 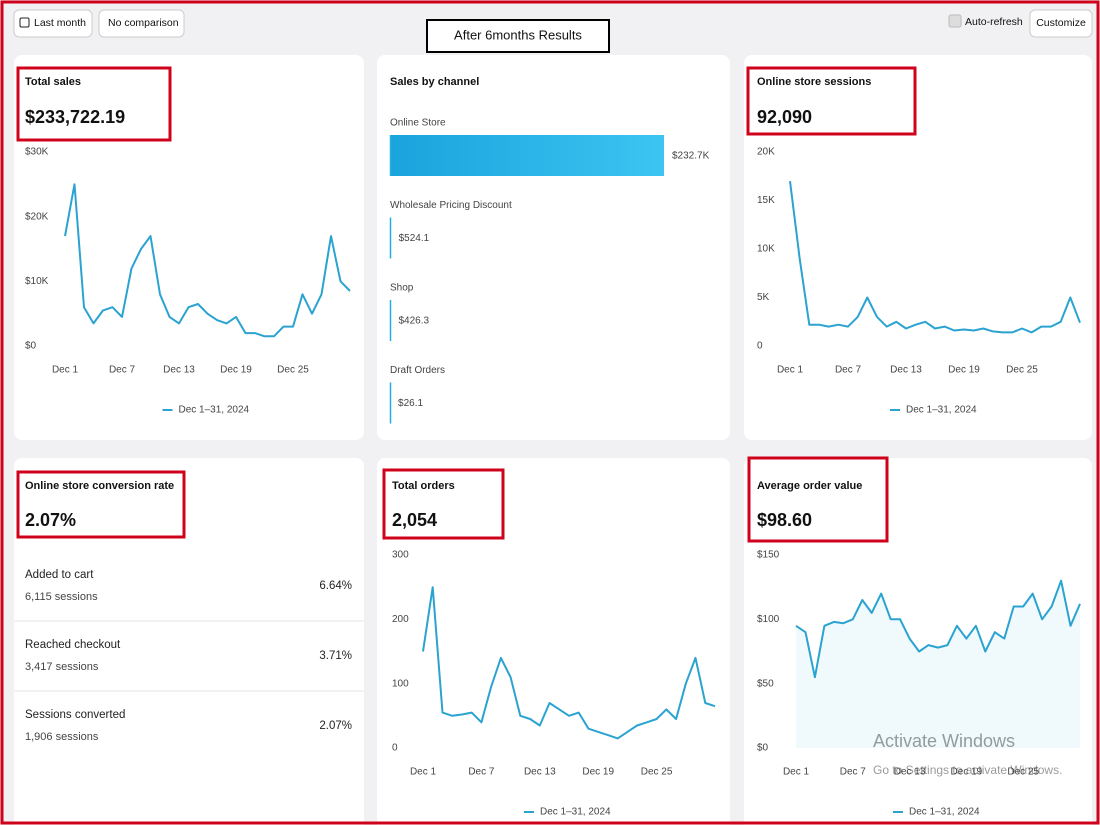 What do you see at coordinates (423, 486) in the screenshot?
I see `card-title: Total orders` at bounding box center [423, 486].